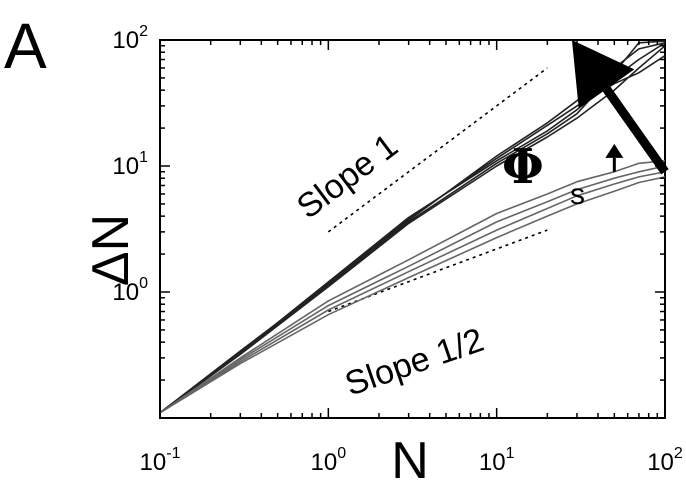 This screenshot has width=686, height=481. I want to click on x-tick-label: 10⁻¹, so click(160, 460).